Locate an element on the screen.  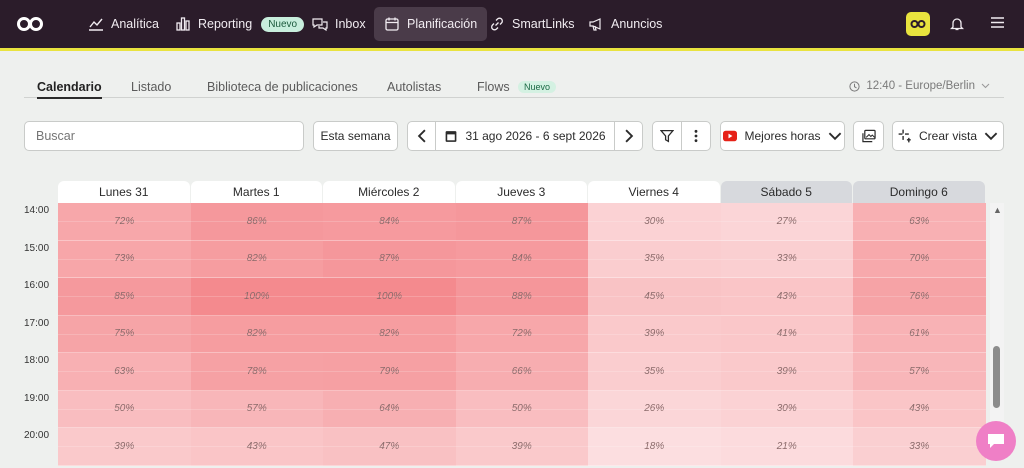
best-hour-cell: 75% is located at coordinates (124, 334).